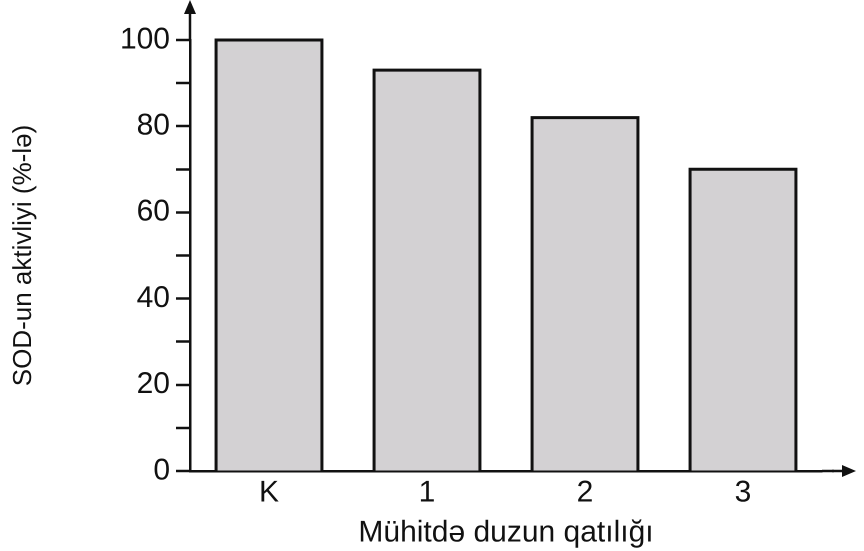 The image size is (864, 551). What do you see at coordinates (145, 39) in the screenshot?
I see `y-tick-label: 100` at bounding box center [145, 39].